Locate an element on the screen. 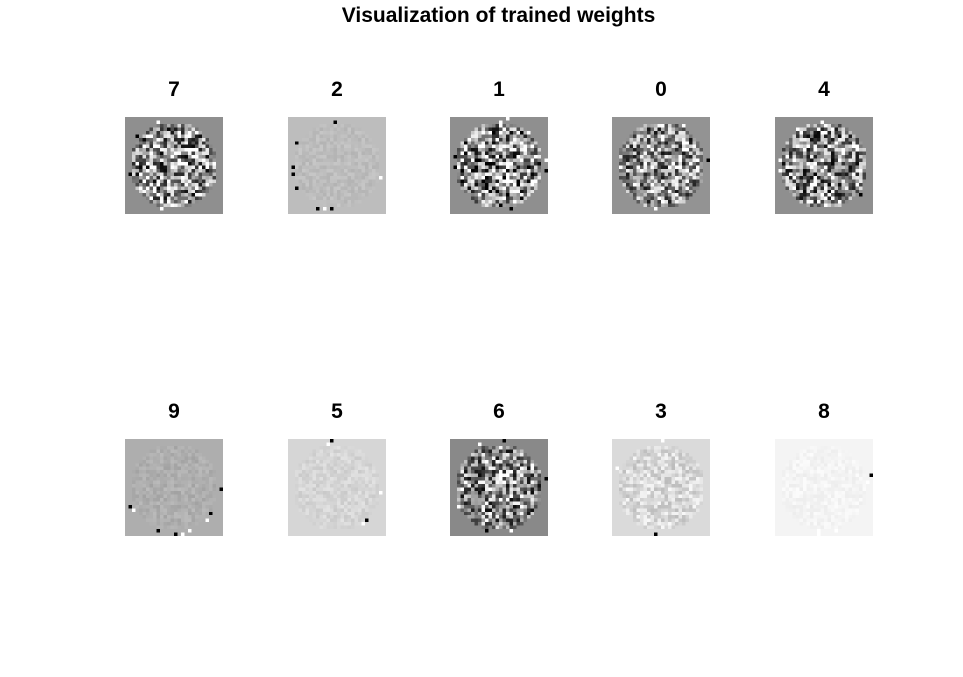  panel-title-9: 9 is located at coordinates (174, 411).